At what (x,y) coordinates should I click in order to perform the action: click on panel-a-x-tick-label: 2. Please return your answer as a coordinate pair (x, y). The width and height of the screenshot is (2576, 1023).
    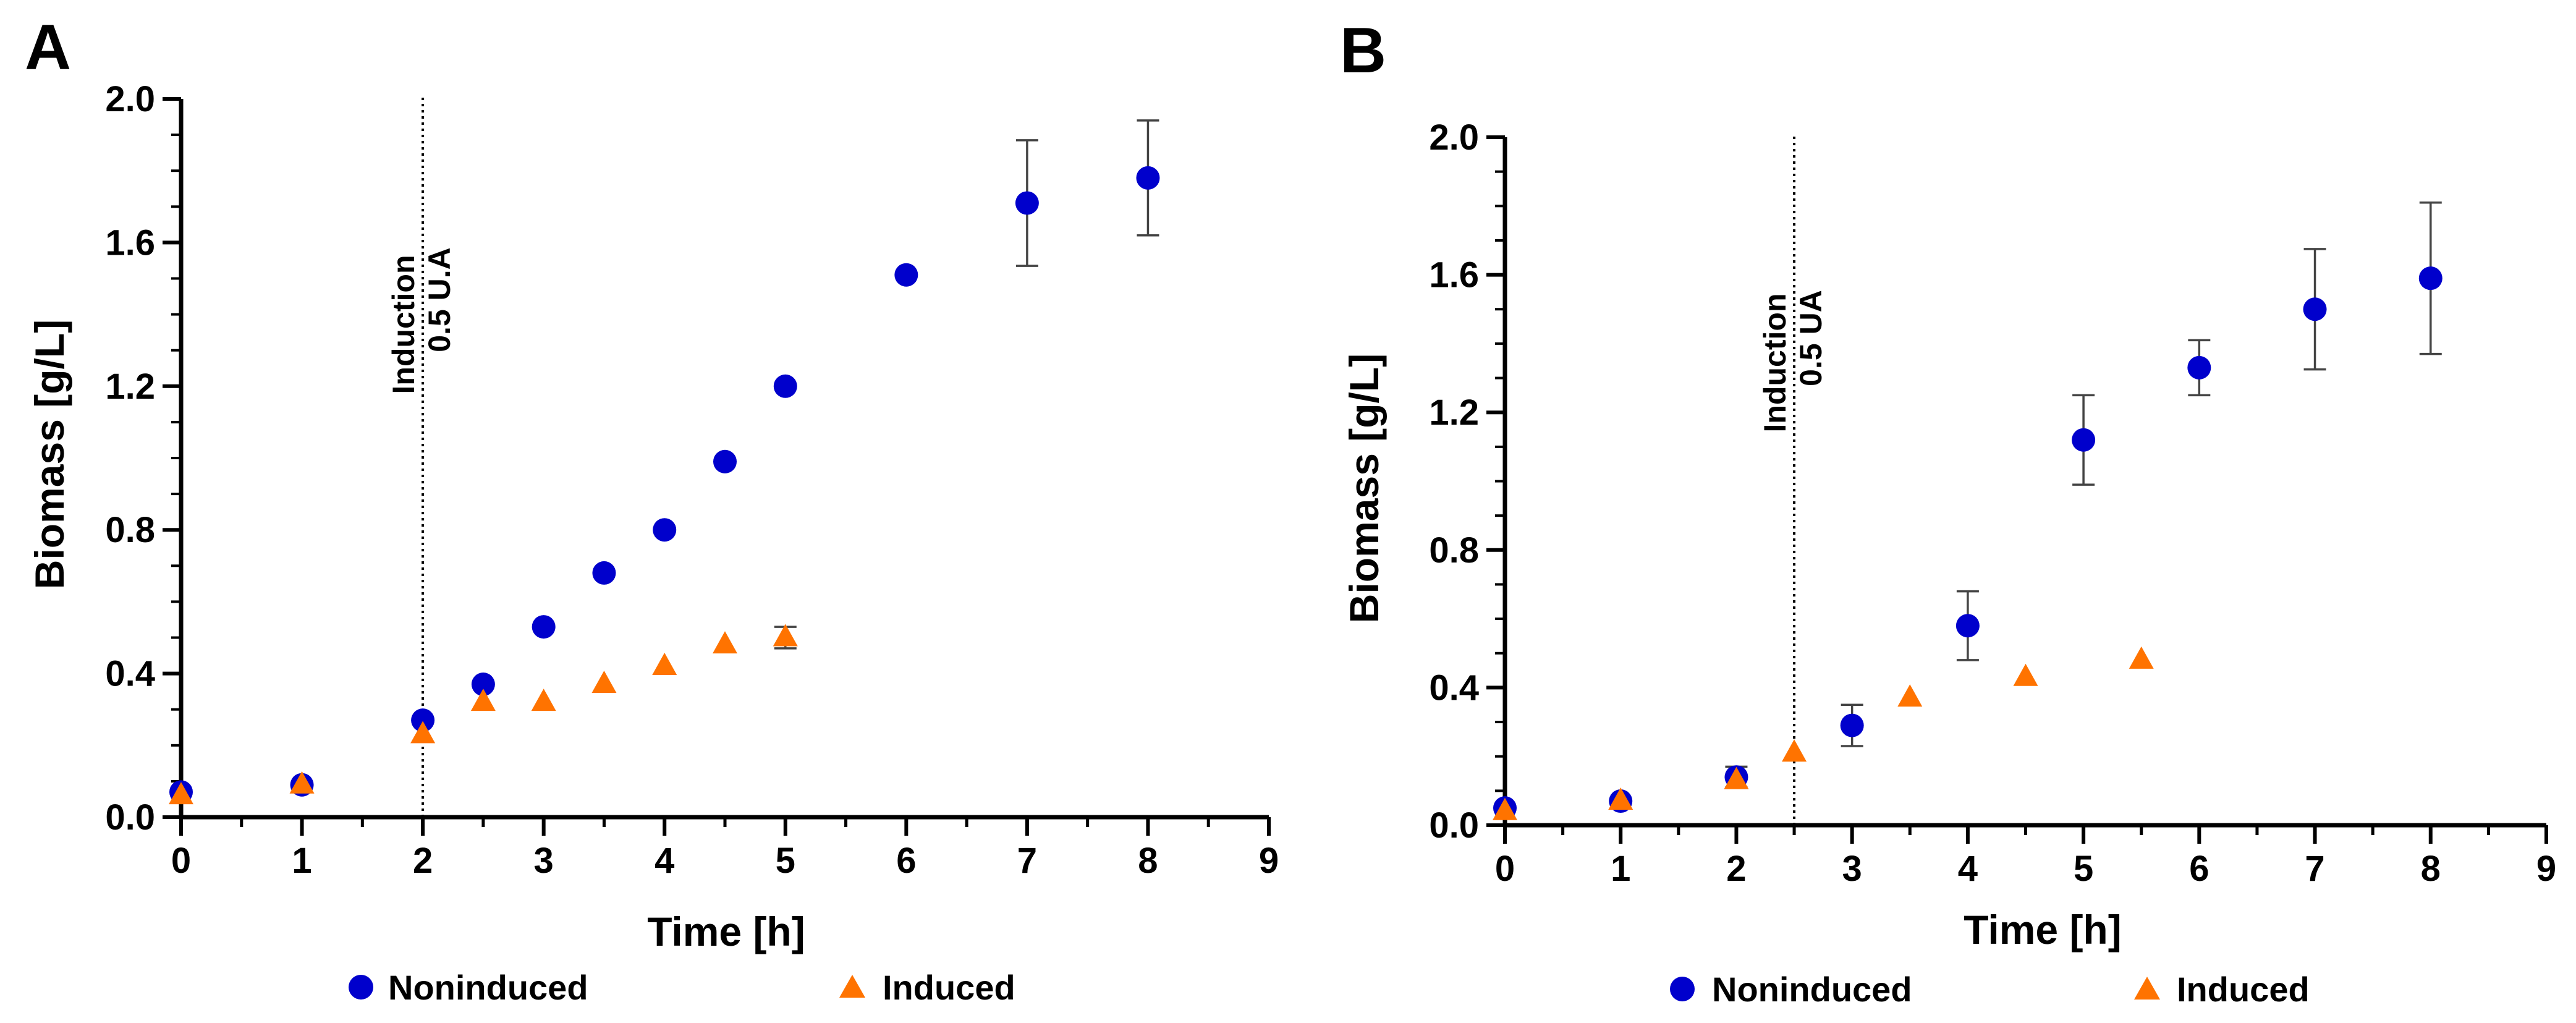
    Looking at the image, I should click on (423, 861).